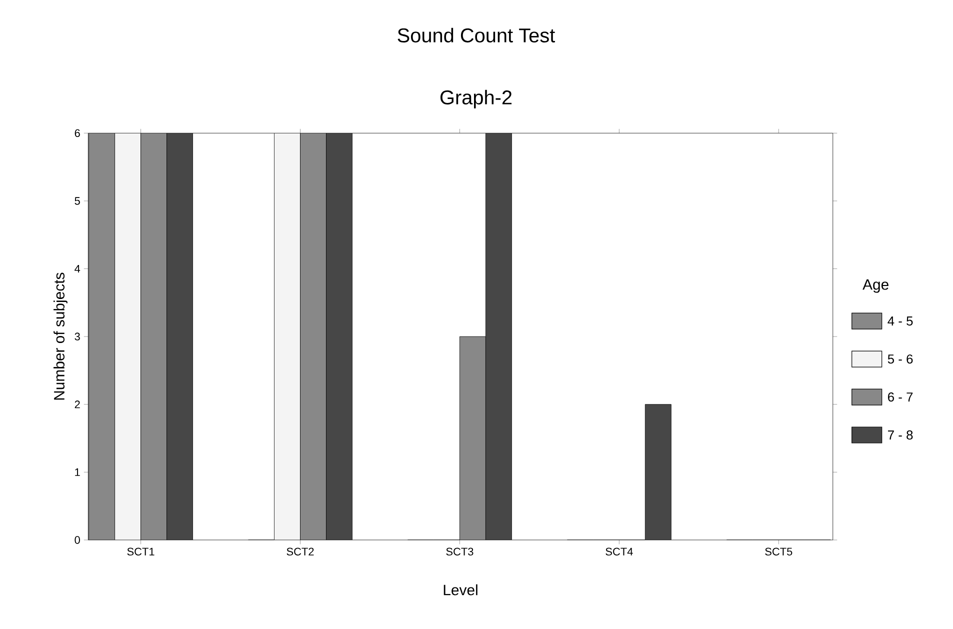 The width and height of the screenshot is (953, 629). Describe the element at coordinates (900, 435) in the screenshot. I see `legend-label: 7 - 8` at that location.